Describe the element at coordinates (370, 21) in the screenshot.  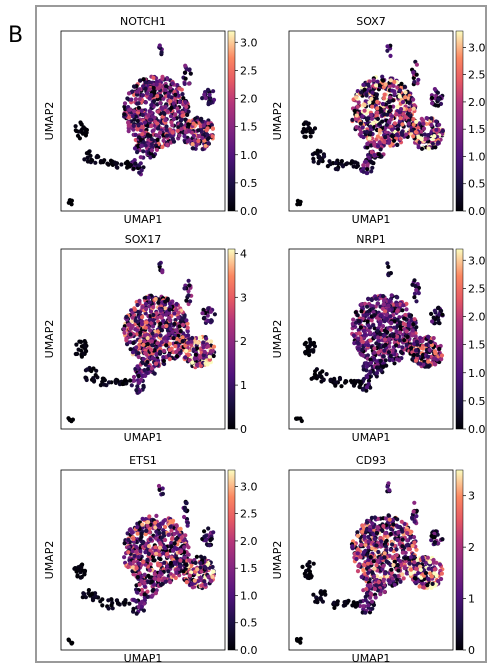
I see `plot-title: SOX7` at that location.